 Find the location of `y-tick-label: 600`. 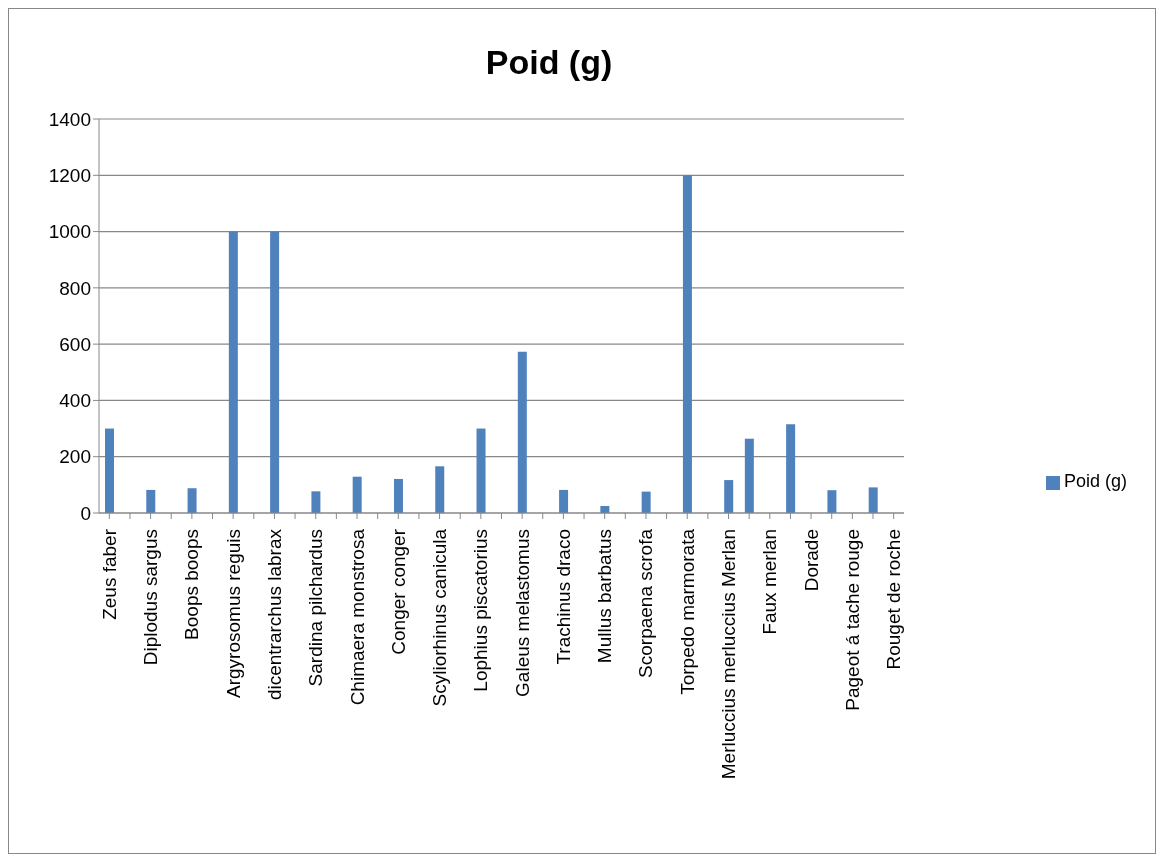

y-tick-label: 600 is located at coordinates (75, 344).